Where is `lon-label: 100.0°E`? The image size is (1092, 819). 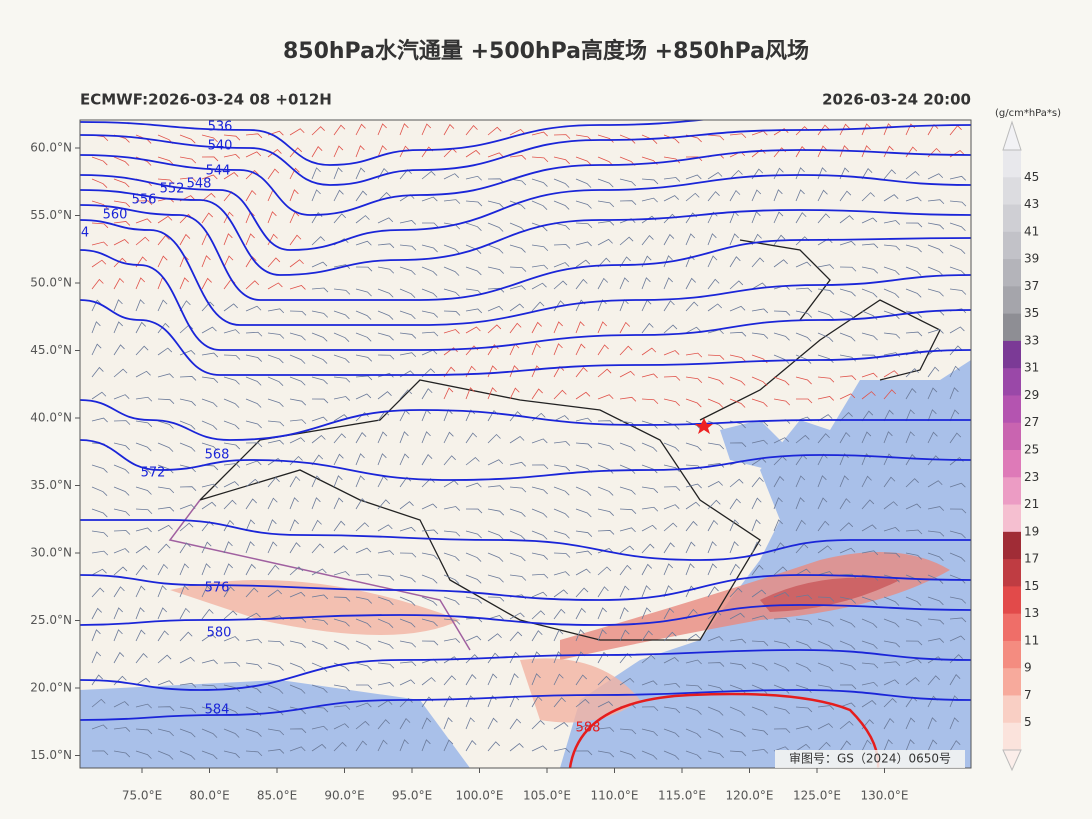
lon-label: 100.0°E is located at coordinates (480, 796).